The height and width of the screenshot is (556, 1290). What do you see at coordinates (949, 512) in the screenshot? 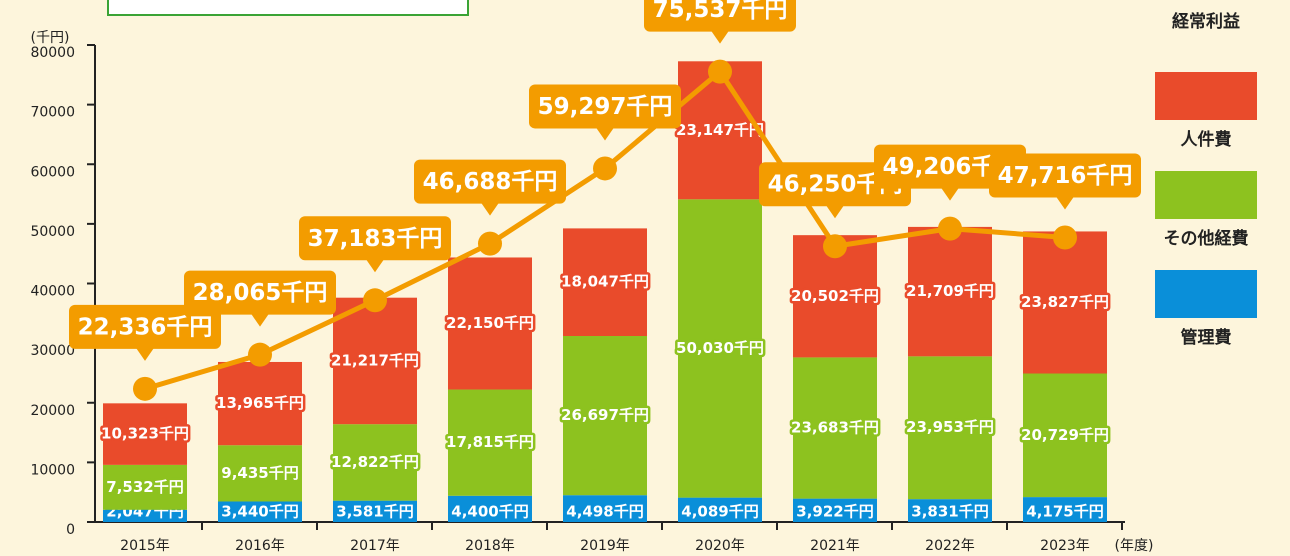
I see `bar-value-label: 3,831千円` at bounding box center [949, 512].